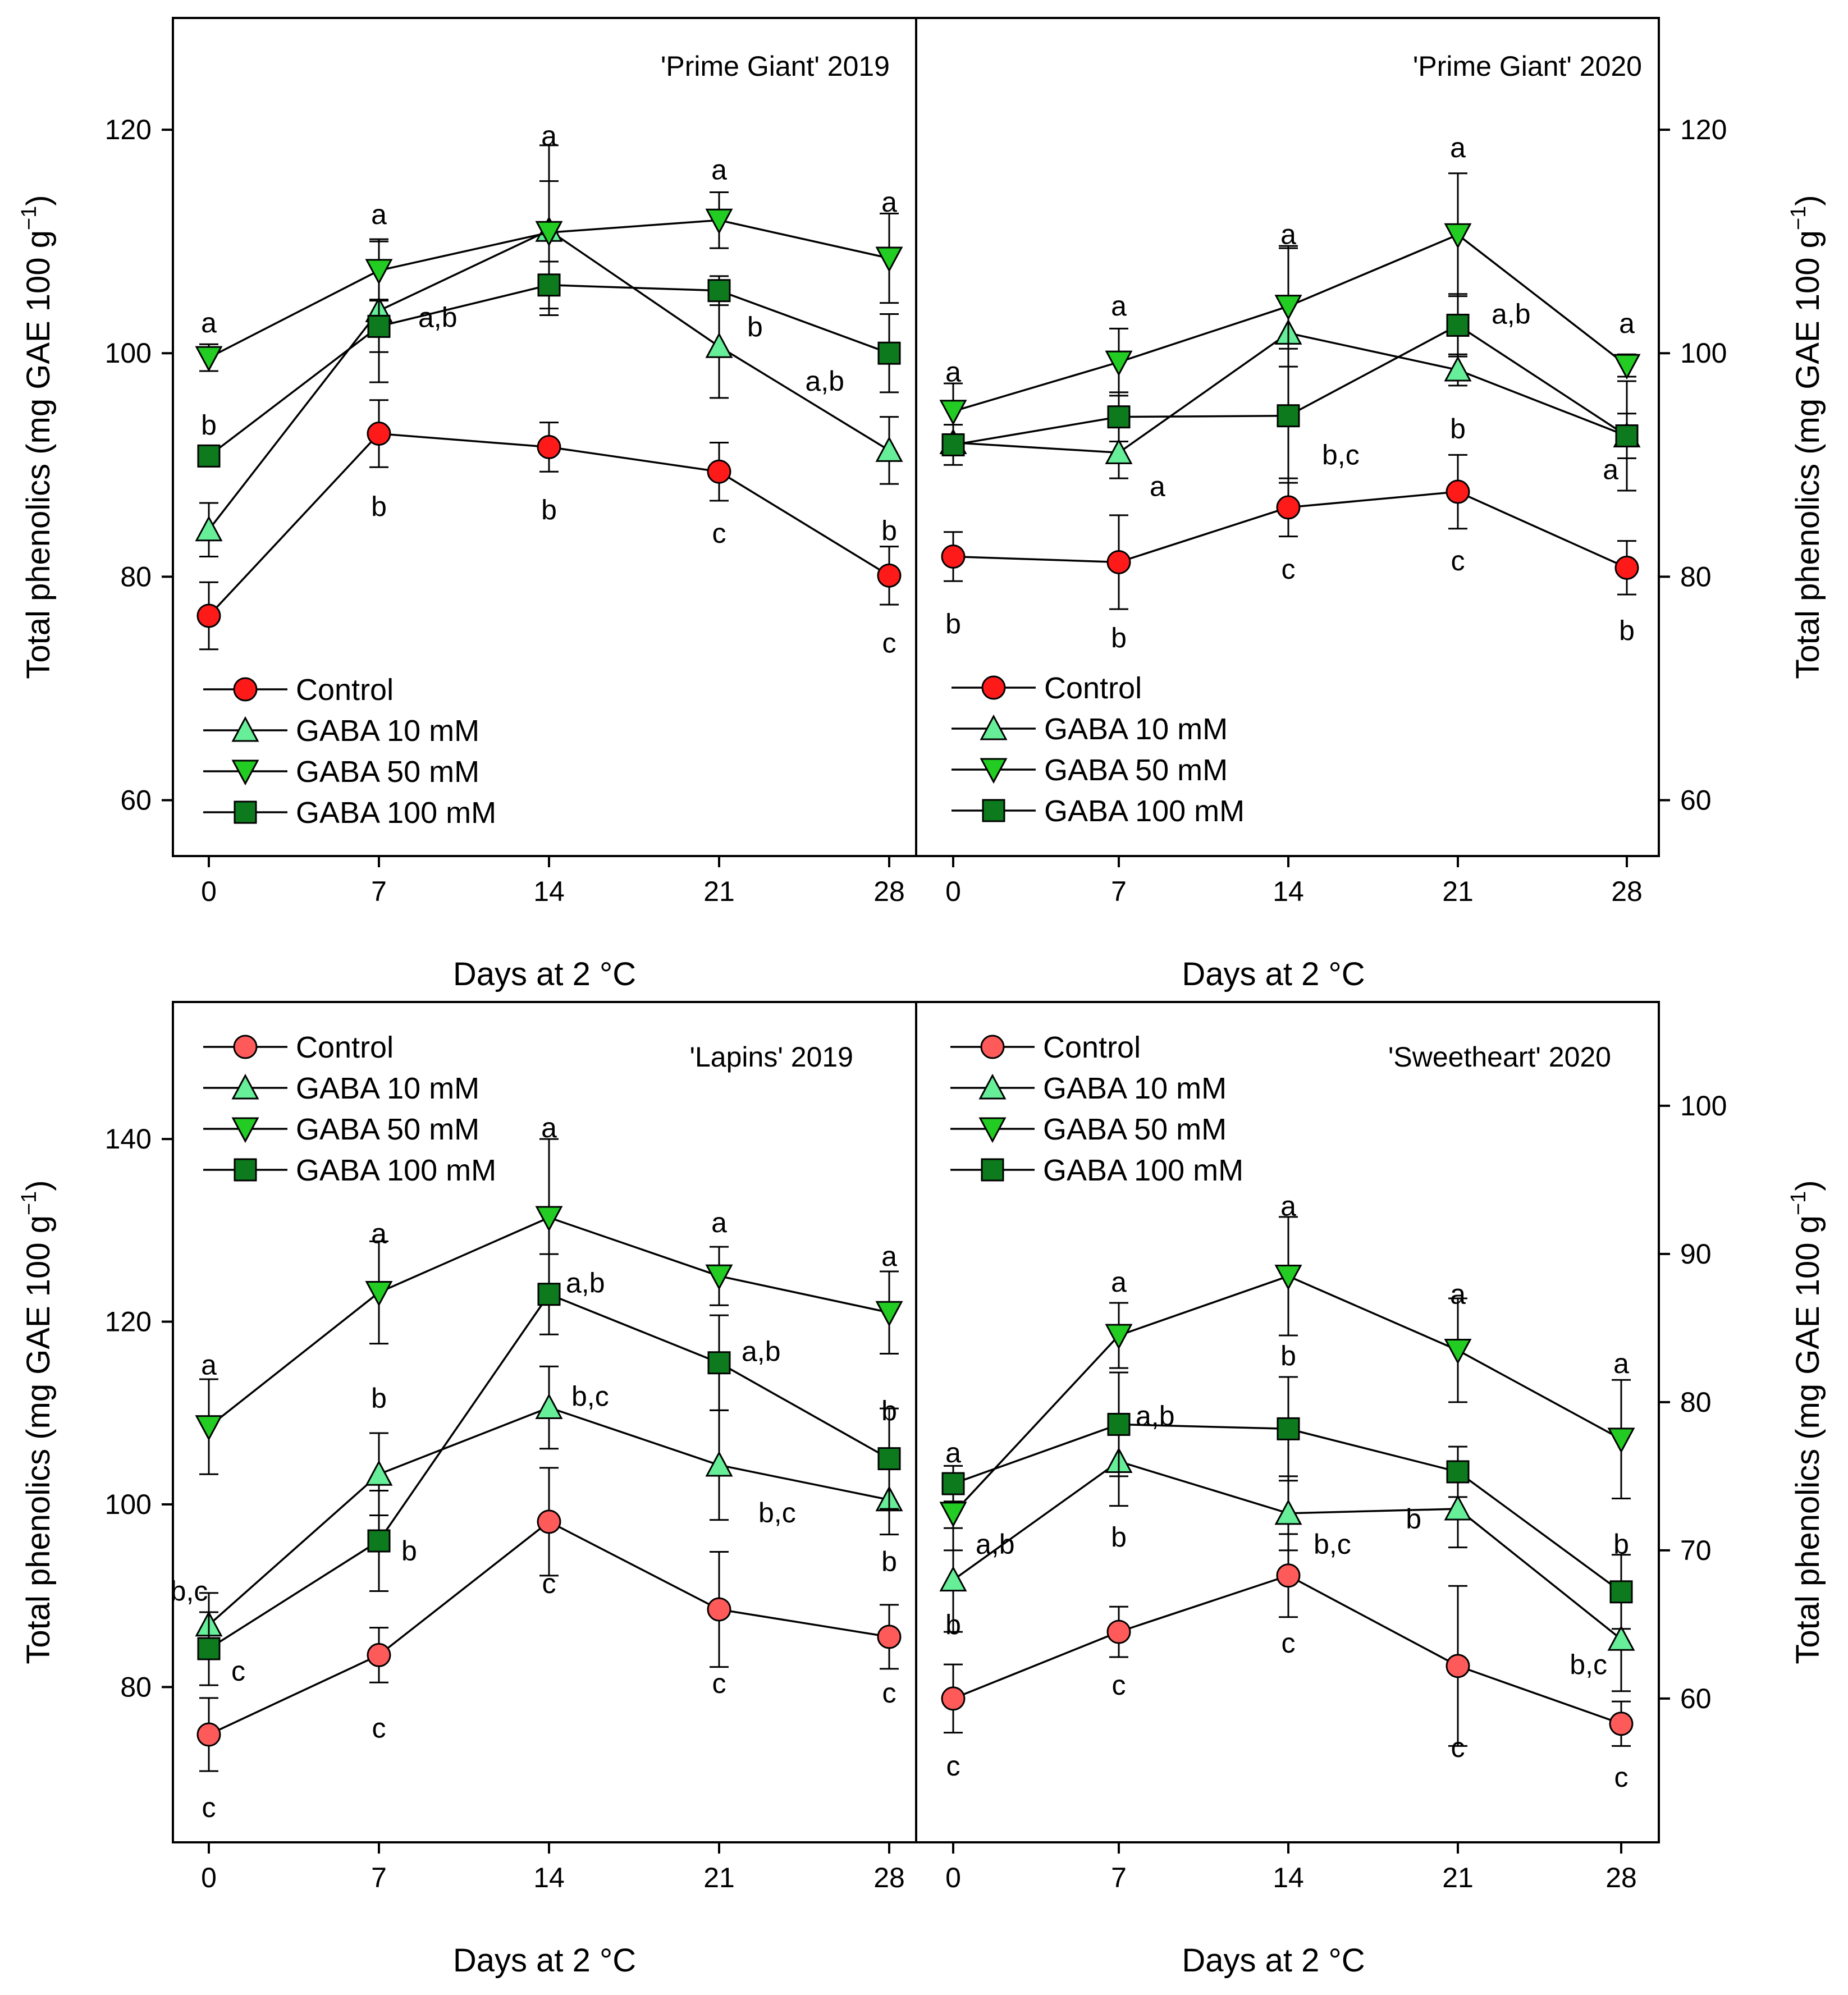 This screenshot has height=1995, width=1848. Describe the element at coordinates (1798, 1203) in the screenshot. I see `y-axis-title-exponent: −1` at that location.